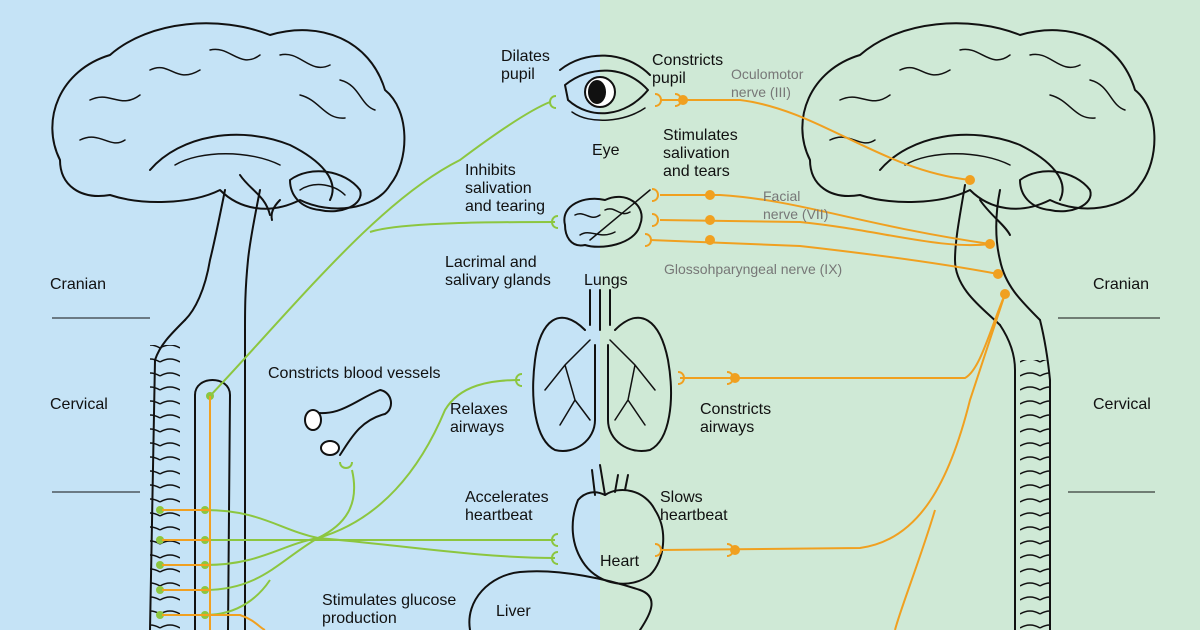 This screenshot has width=1200, height=630. What do you see at coordinates (525, 56) in the screenshot?
I see `sym-pupil-line1: Dilates` at bounding box center [525, 56].